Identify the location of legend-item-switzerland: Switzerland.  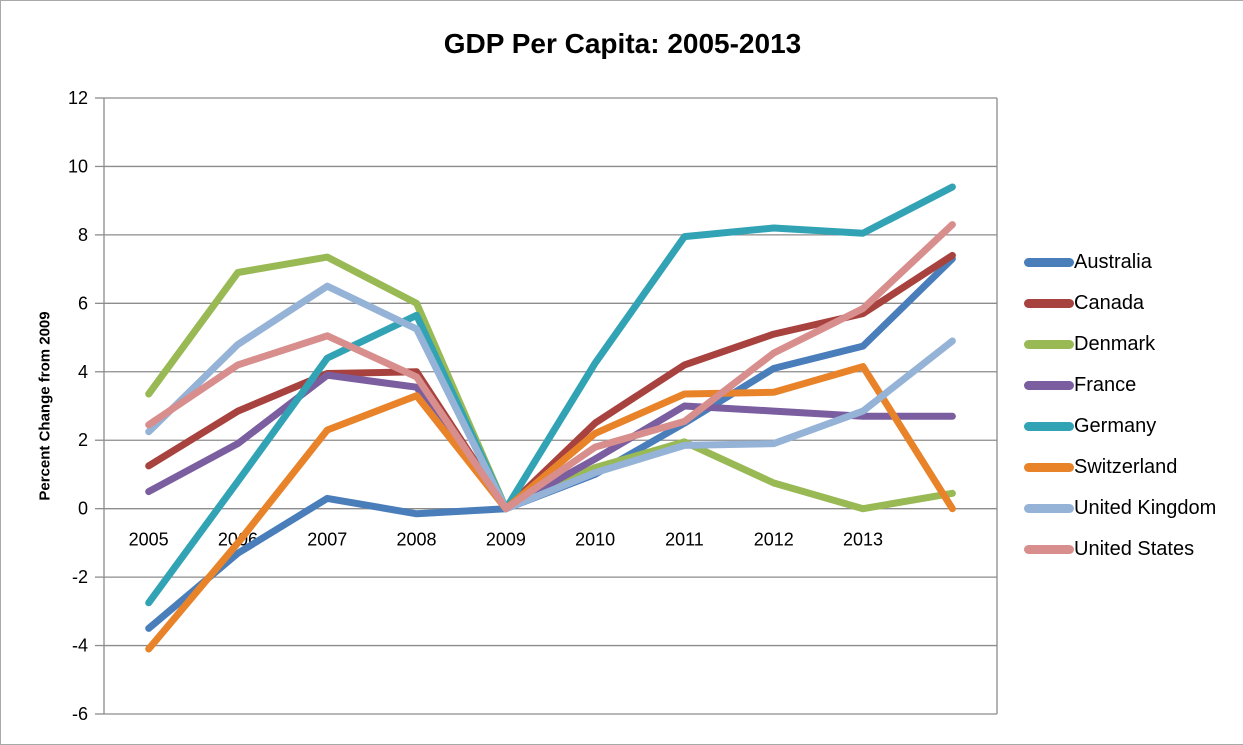
(1120, 467).